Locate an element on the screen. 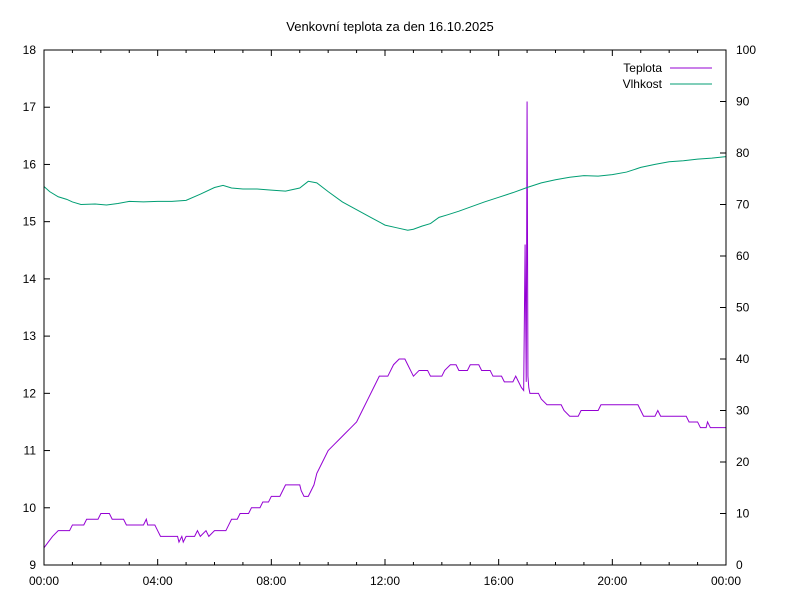 Image resolution: width=800 pixels, height=600 pixels. legend: Teplota Vlhkost is located at coordinates (667, 76).